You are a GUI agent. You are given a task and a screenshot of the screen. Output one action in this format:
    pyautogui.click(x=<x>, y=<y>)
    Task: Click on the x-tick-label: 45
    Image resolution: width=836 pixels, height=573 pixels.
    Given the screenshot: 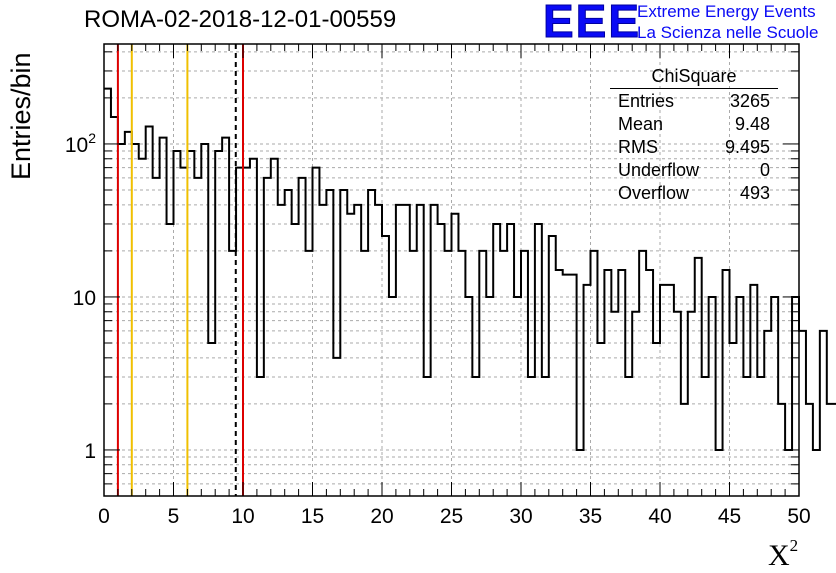 What is the action you would take?
    pyautogui.click(x=729, y=516)
    